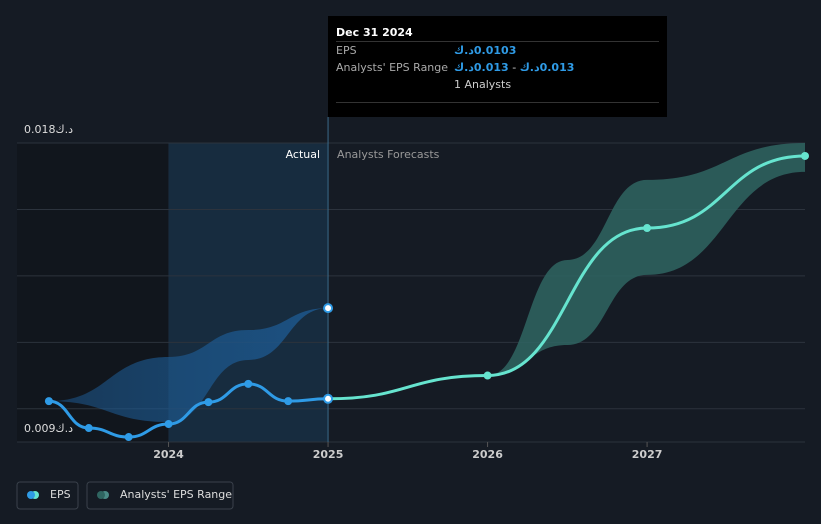 This screenshot has height=524, width=821. Describe the element at coordinates (483, 84) in the screenshot. I see `tooltip-analysts: 1 Analysts` at that location.